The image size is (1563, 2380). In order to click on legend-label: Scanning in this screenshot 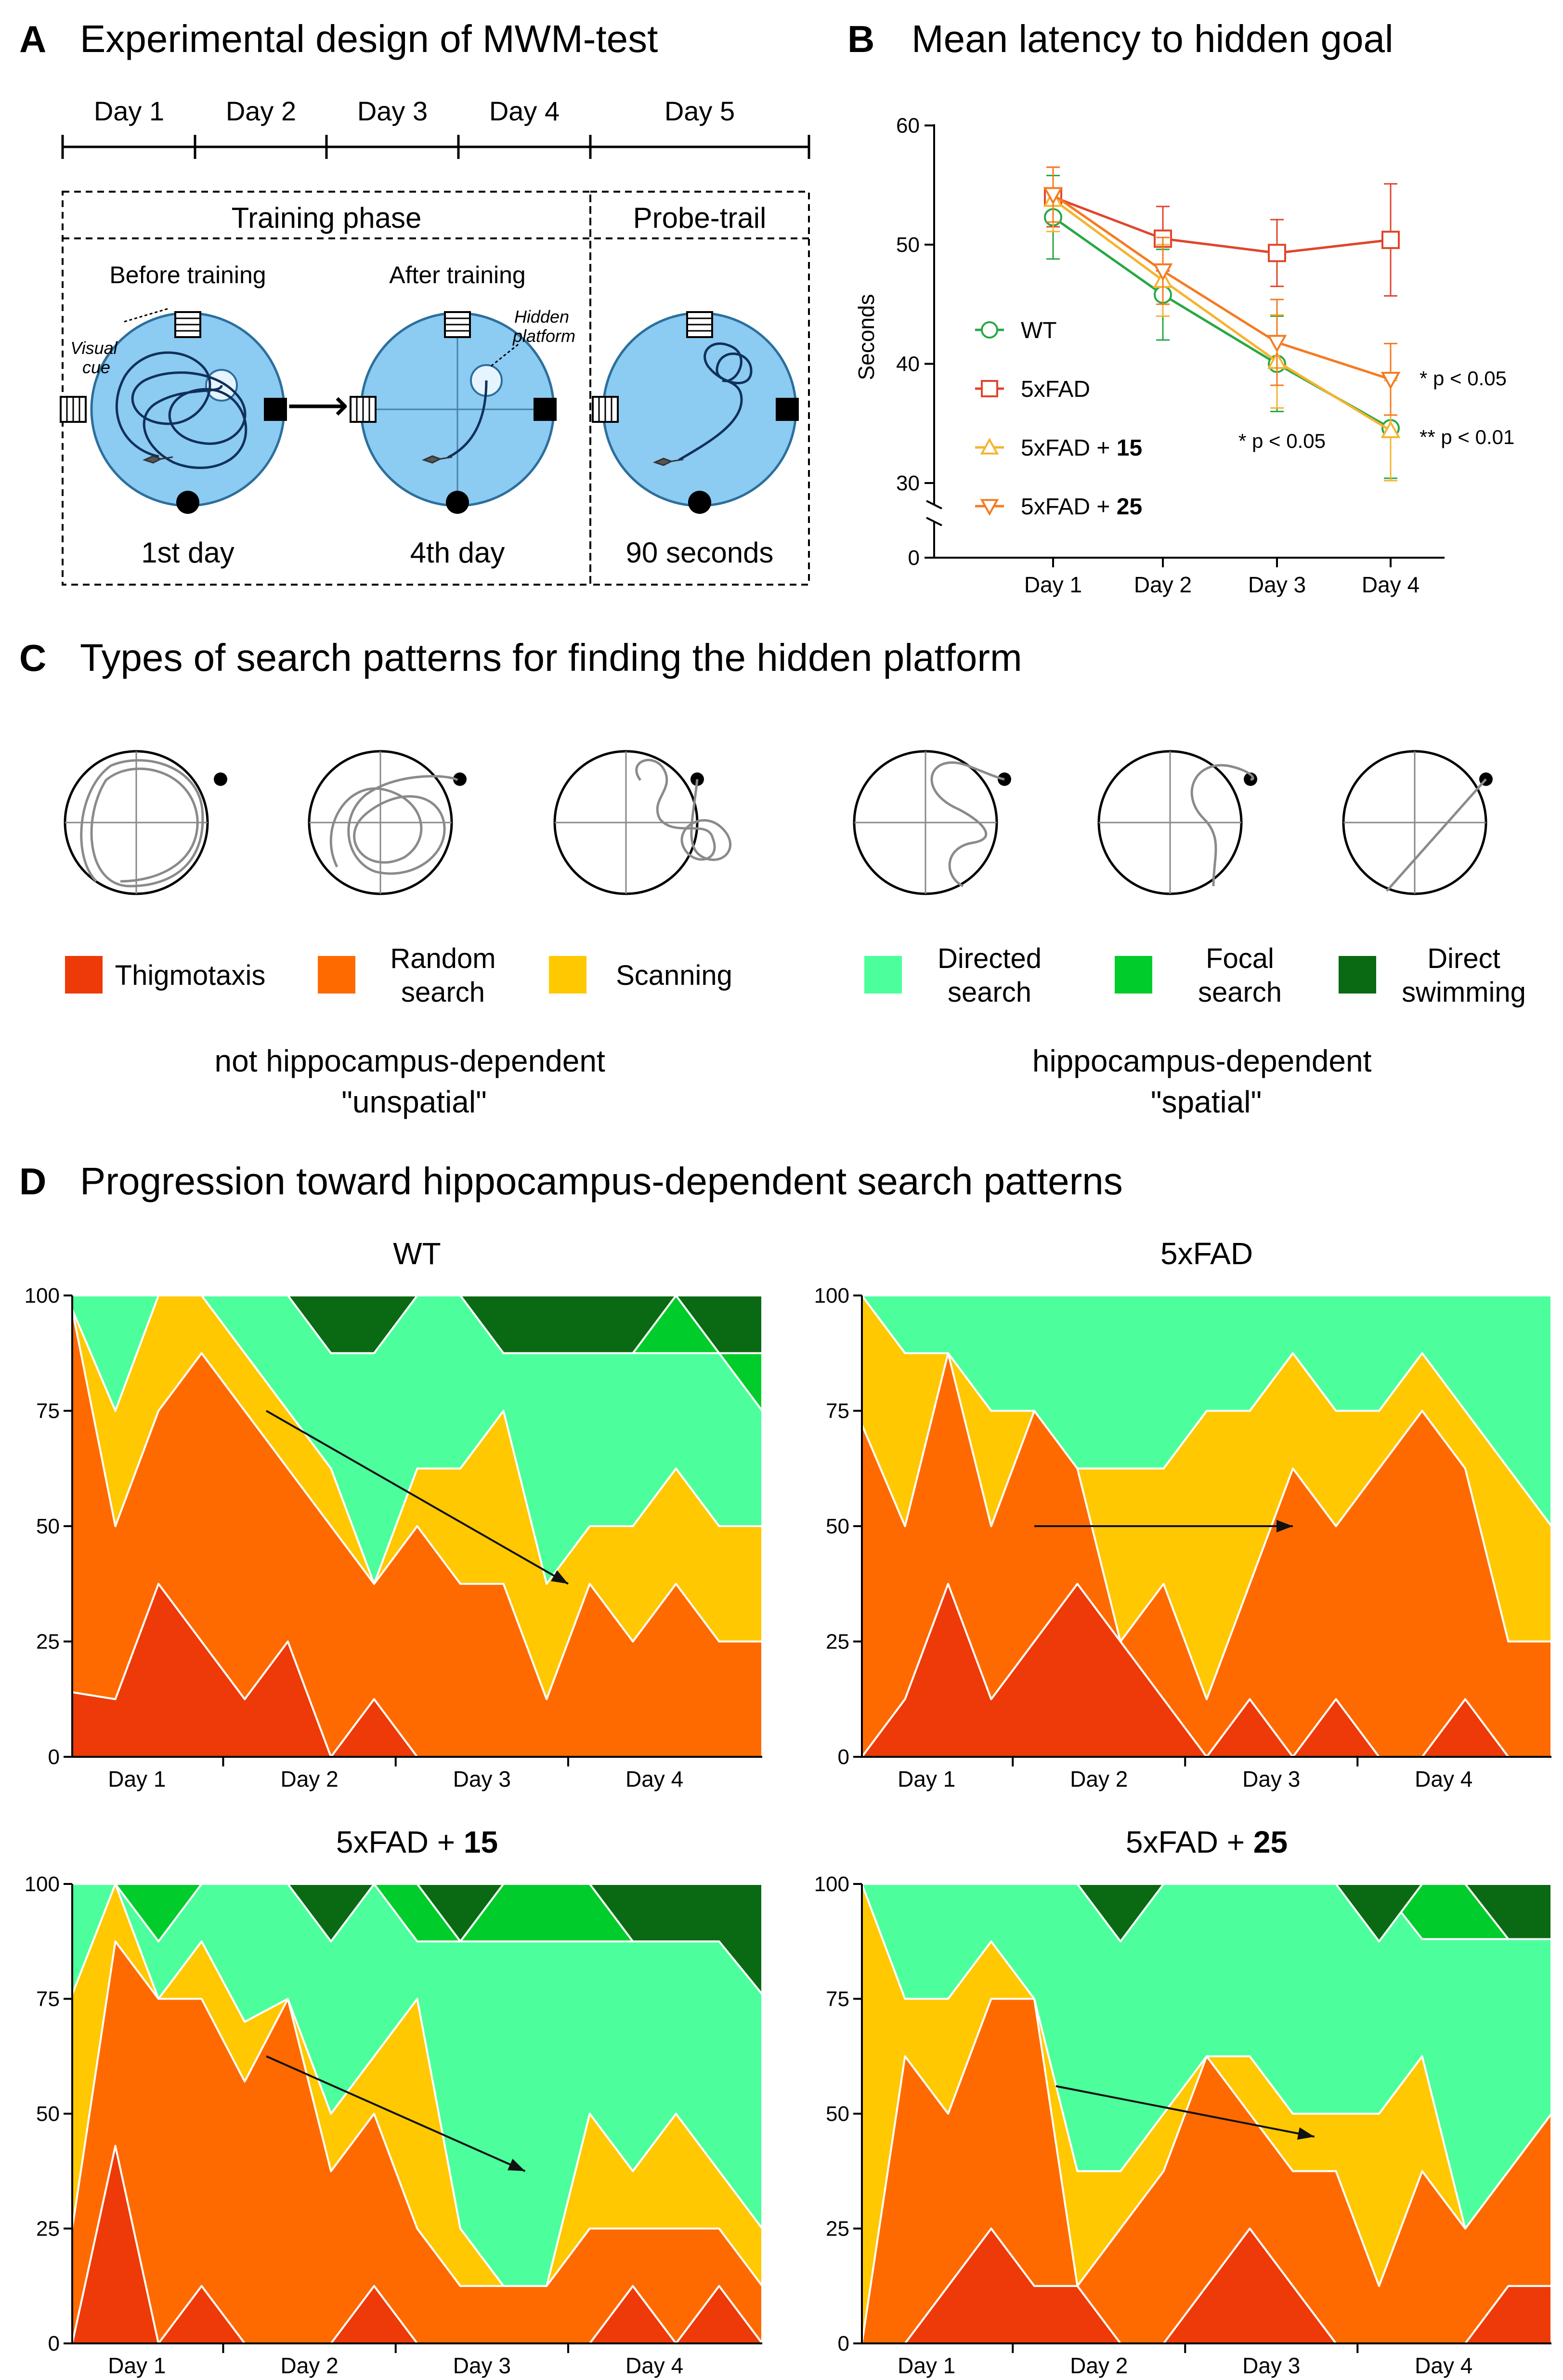, I will do `click(674, 976)`.